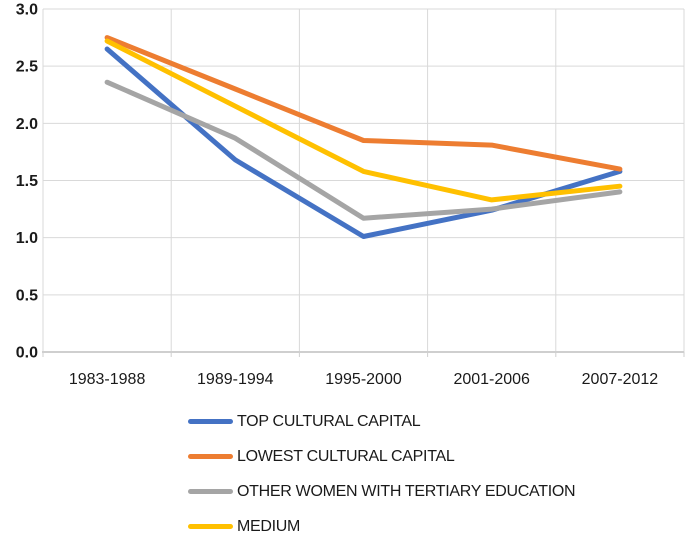 The height and width of the screenshot is (535, 685). What do you see at coordinates (27, 295) in the screenshot?
I see `y-axis-tick-label: 0.5` at bounding box center [27, 295].